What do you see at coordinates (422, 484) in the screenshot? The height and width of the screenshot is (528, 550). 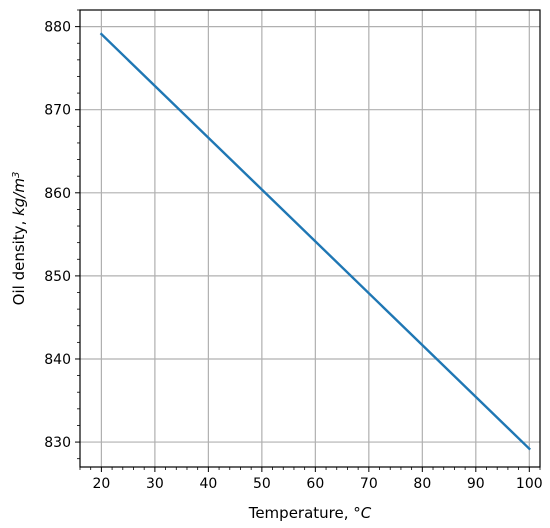 I see `x-tick-label: 80` at bounding box center [422, 484].